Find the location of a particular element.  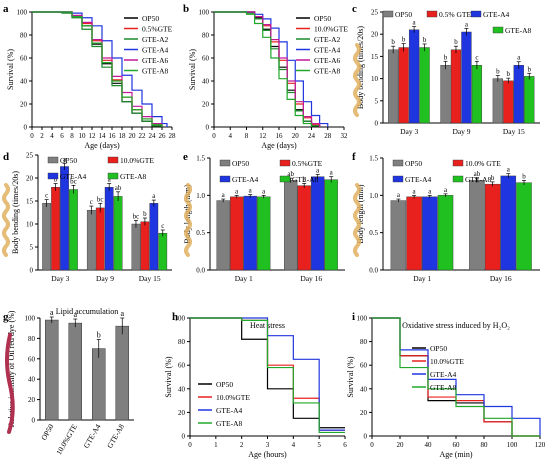

panel-f-y-tick-label: 1.5 is located at coordinates (373, 159).